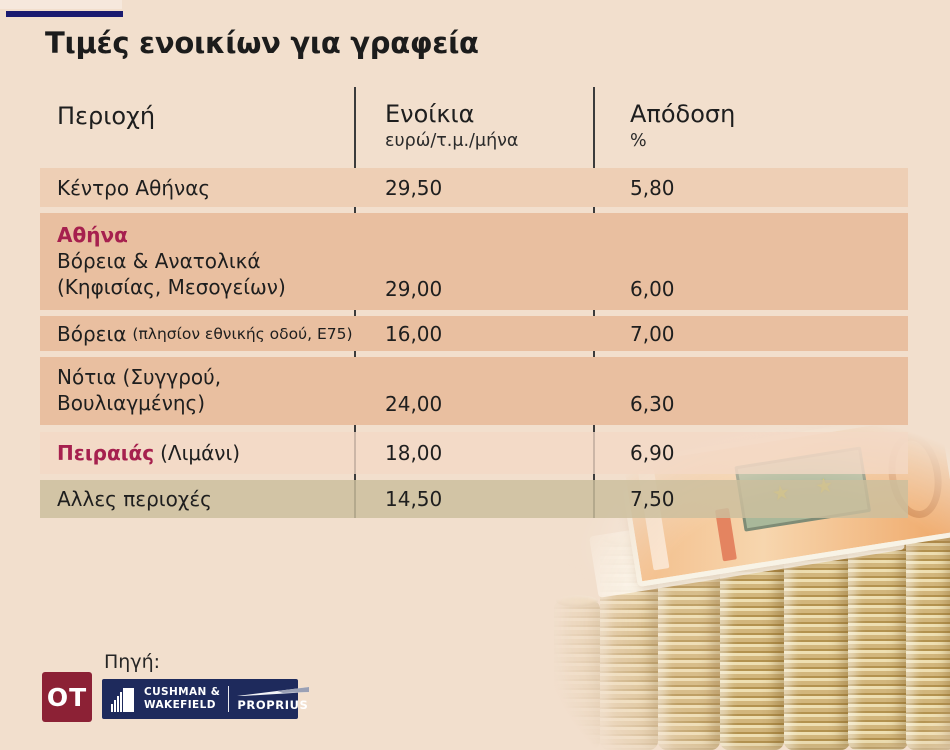 This screenshot has width=950, height=750. Describe the element at coordinates (452, 141) in the screenshot. I see `column-header-rent-unit: ευρώ/τ.μ./μήνα` at that location.